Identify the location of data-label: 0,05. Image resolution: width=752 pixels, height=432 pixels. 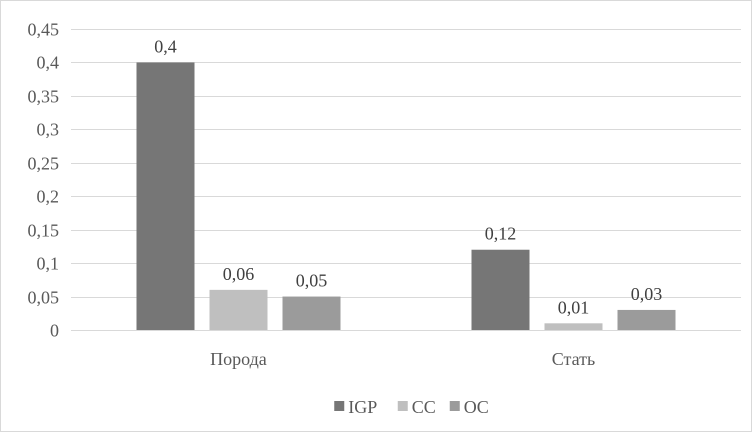
(312, 281).